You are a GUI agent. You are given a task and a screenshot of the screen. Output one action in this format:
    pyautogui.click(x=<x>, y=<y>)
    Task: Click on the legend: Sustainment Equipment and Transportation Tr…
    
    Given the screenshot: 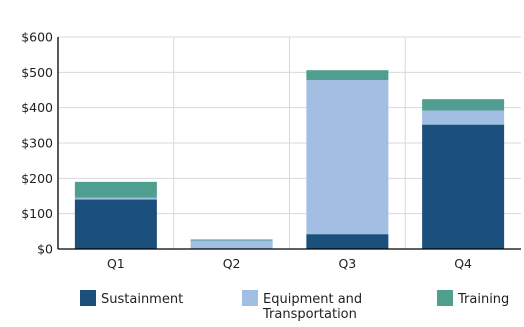 What is the action you would take?
    pyautogui.click(x=294, y=306)
    